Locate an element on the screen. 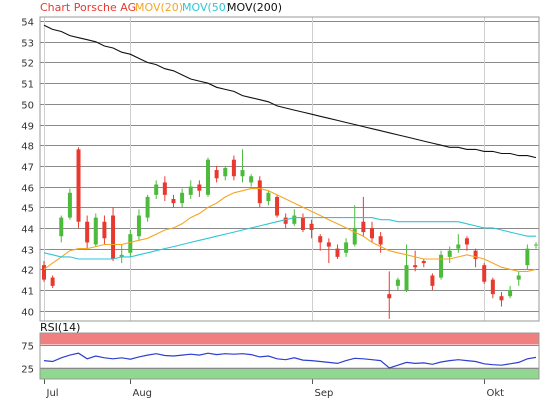 The width and height of the screenshot is (540, 400). x-tick-aug: Aug is located at coordinates (143, 393).